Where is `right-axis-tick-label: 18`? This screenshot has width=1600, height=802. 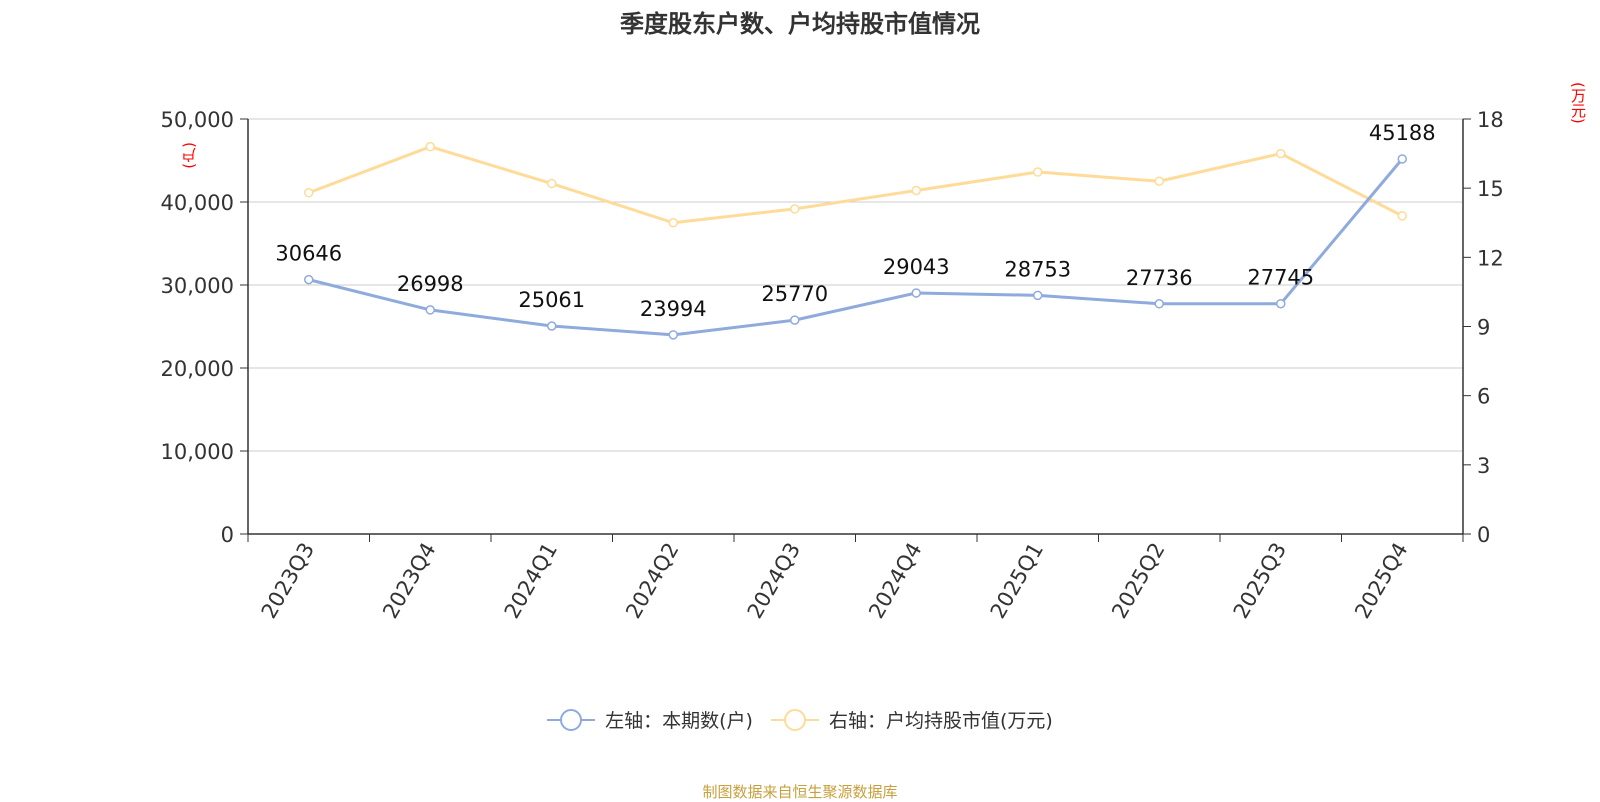
right-axis-tick-label: 18 is located at coordinates (1490, 120).